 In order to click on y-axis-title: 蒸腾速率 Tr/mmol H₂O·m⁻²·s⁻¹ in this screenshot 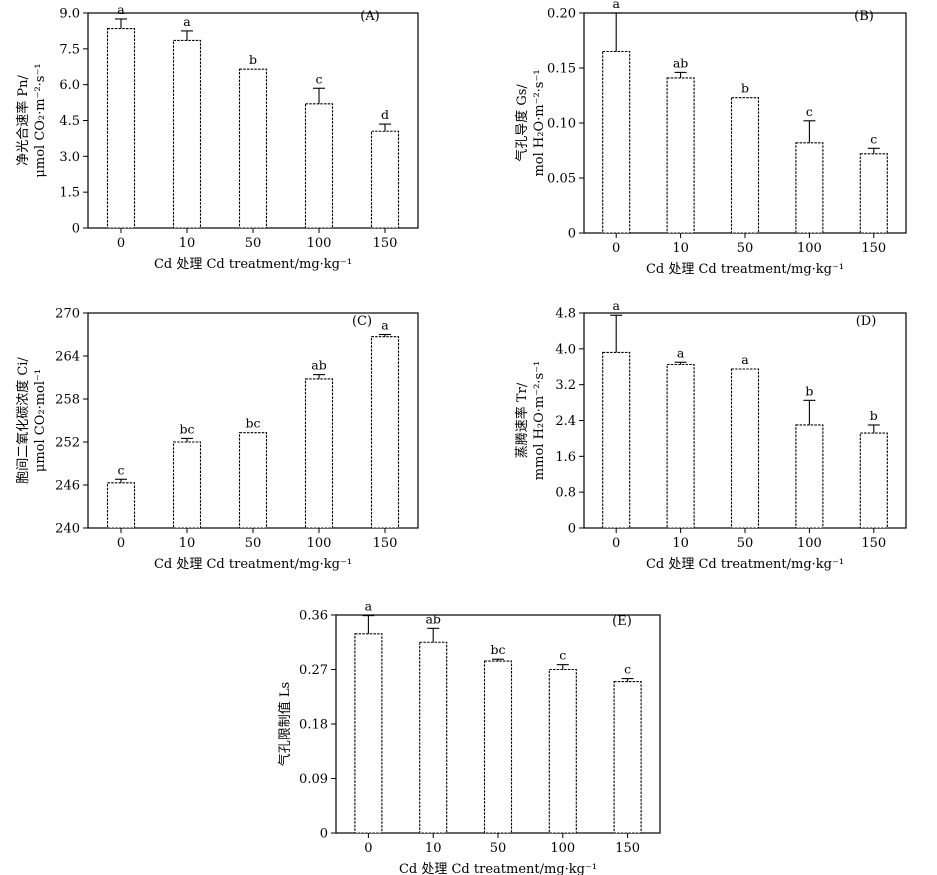, I will do `click(530, 420)`.